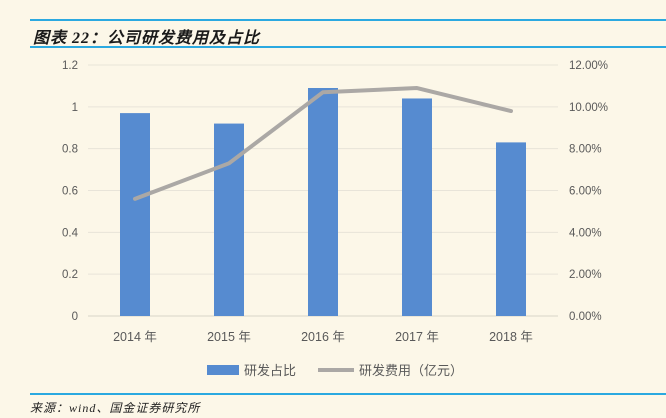 This screenshot has width=666, height=418. Describe the element at coordinates (511, 337) in the screenshot. I see `x-axis-label: 2018 年` at that location.